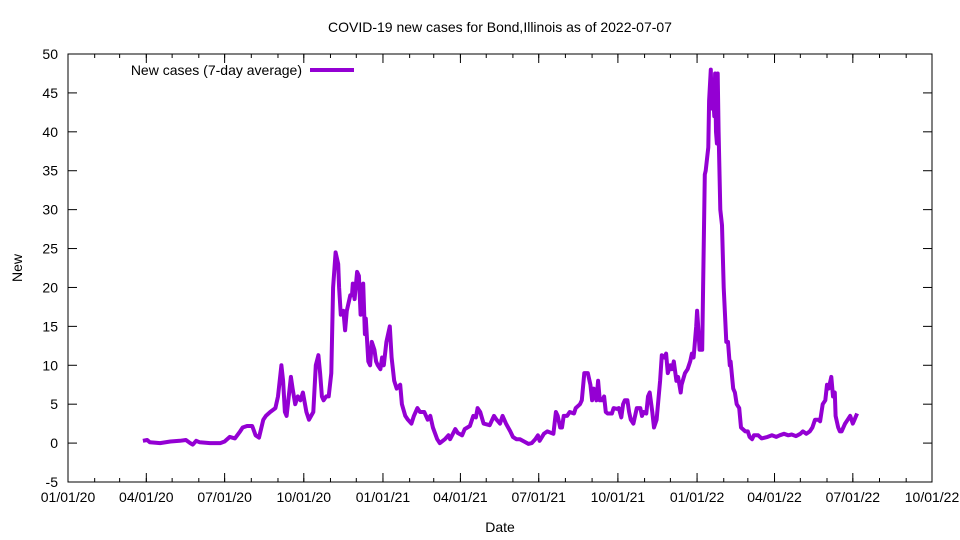  Describe the element at coordinates (618, 497) in the screenshot. I see `x-tick-label: 10/01/21` at that location.